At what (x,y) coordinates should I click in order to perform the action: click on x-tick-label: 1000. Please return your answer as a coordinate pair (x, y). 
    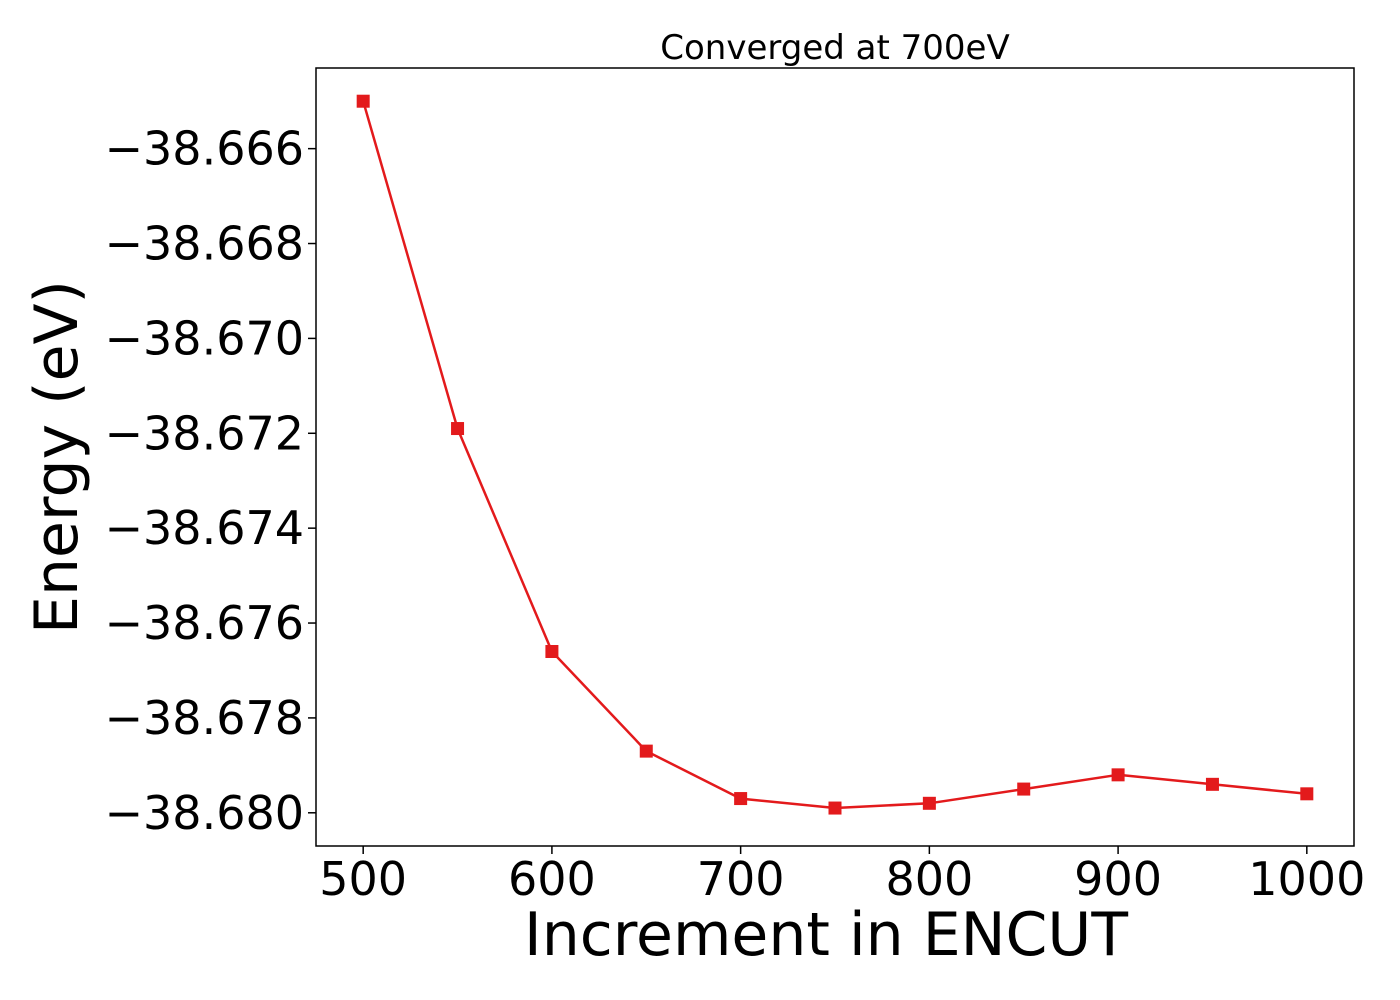
    Looking at the image, I should click on (1306, 879).